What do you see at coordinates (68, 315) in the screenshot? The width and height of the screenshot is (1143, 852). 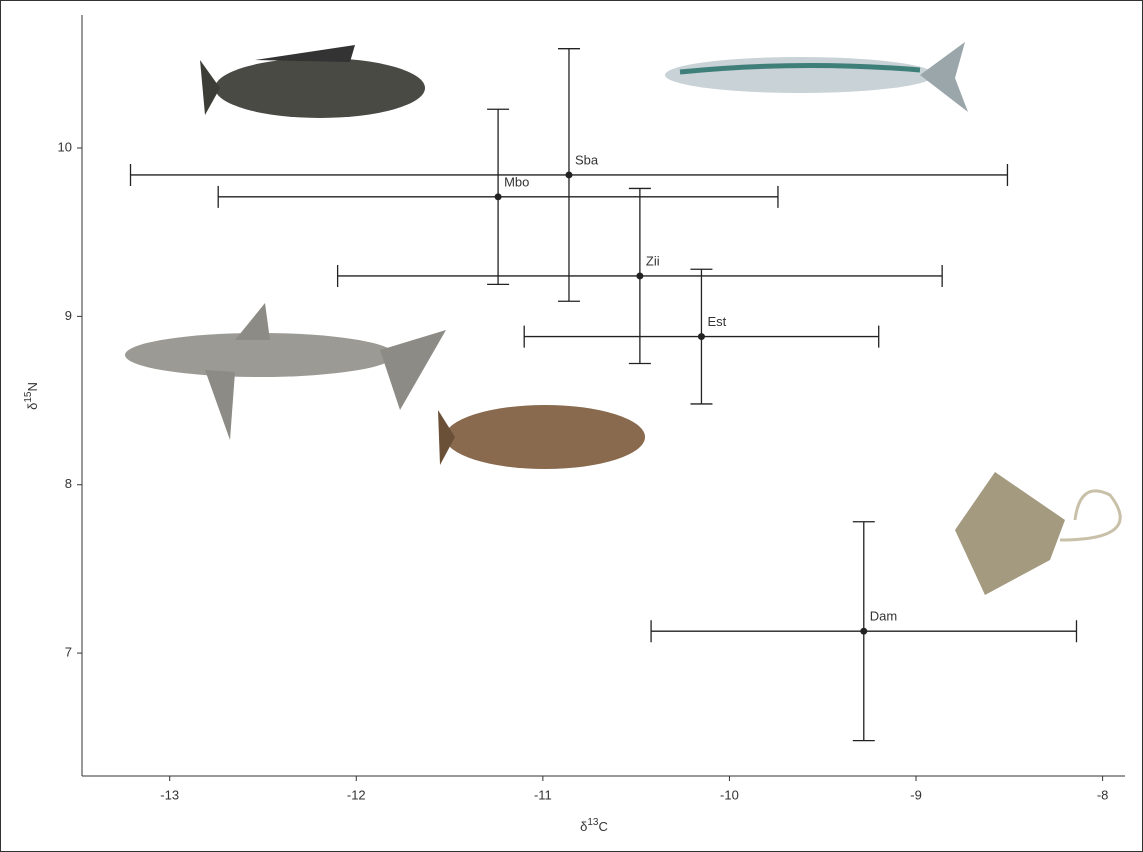 I see `y-tick-label: 9` at bounding box center [68, 315].